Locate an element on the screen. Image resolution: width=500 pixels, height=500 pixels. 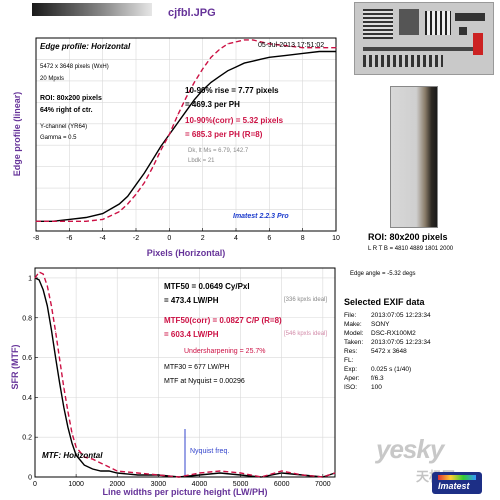
edge-dims: 5472 x 3648 pixels (WxH) is located at coordinates (74, 67).